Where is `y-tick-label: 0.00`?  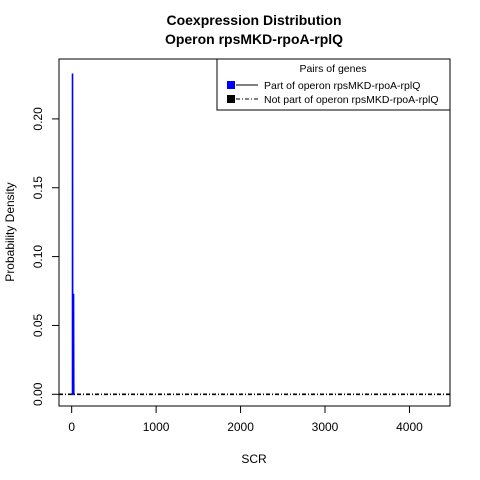
y-tick-label: 0.00 is located at coordinates (38, 394).